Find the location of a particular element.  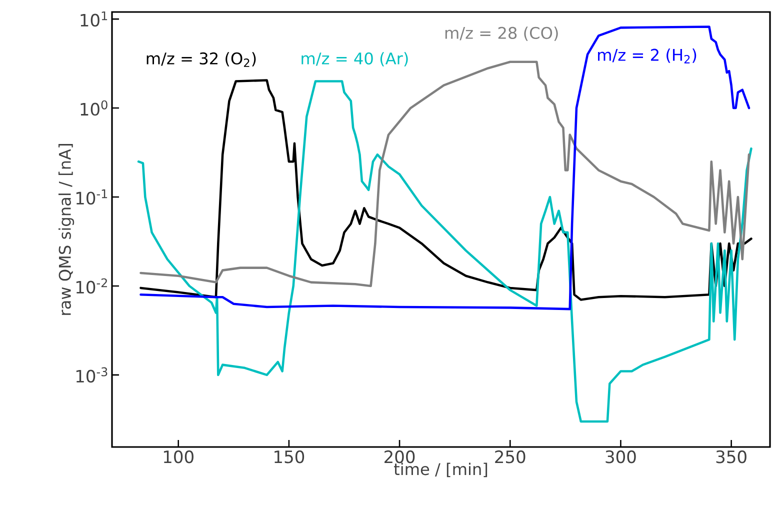

y-tick-label: 10$^{-2}$ is located at coordinates (91, 286).